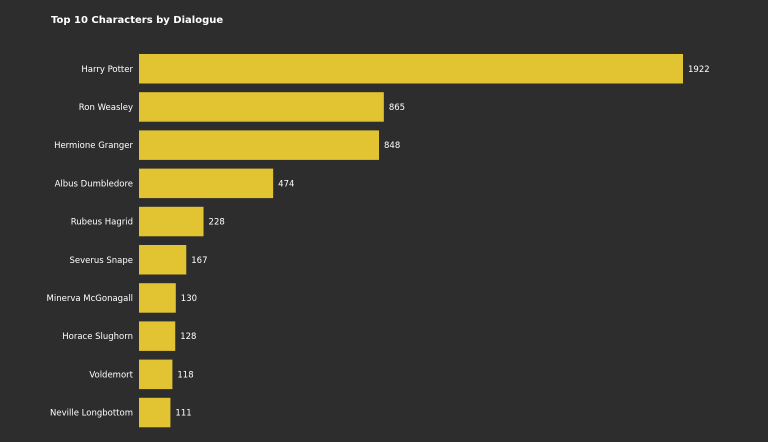 The height and width of the screenshot is (442, 768). Describe the element at coordinates (217, 223) in the screenshot. I see `data-label: 228` at that location.